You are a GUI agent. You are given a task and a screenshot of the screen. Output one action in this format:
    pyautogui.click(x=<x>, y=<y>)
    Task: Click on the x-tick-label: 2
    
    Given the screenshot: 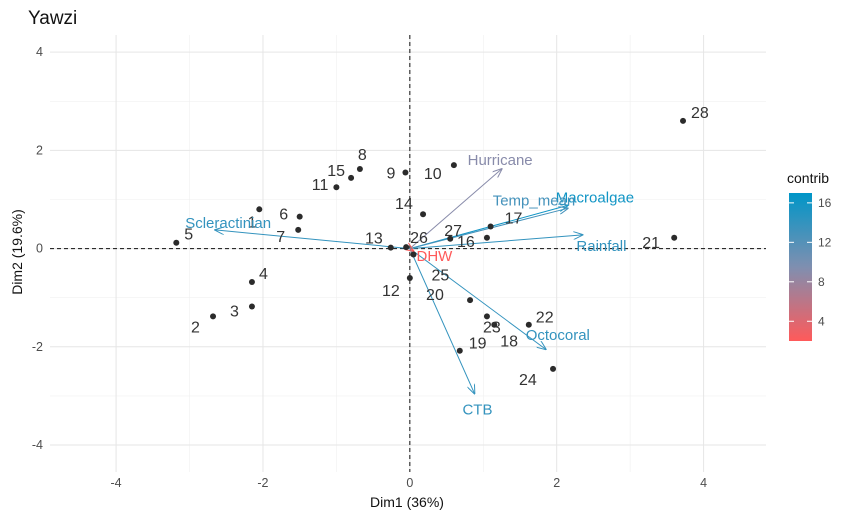 What is the action you would take?
    pyautogui.click(x=556, y=483)
    